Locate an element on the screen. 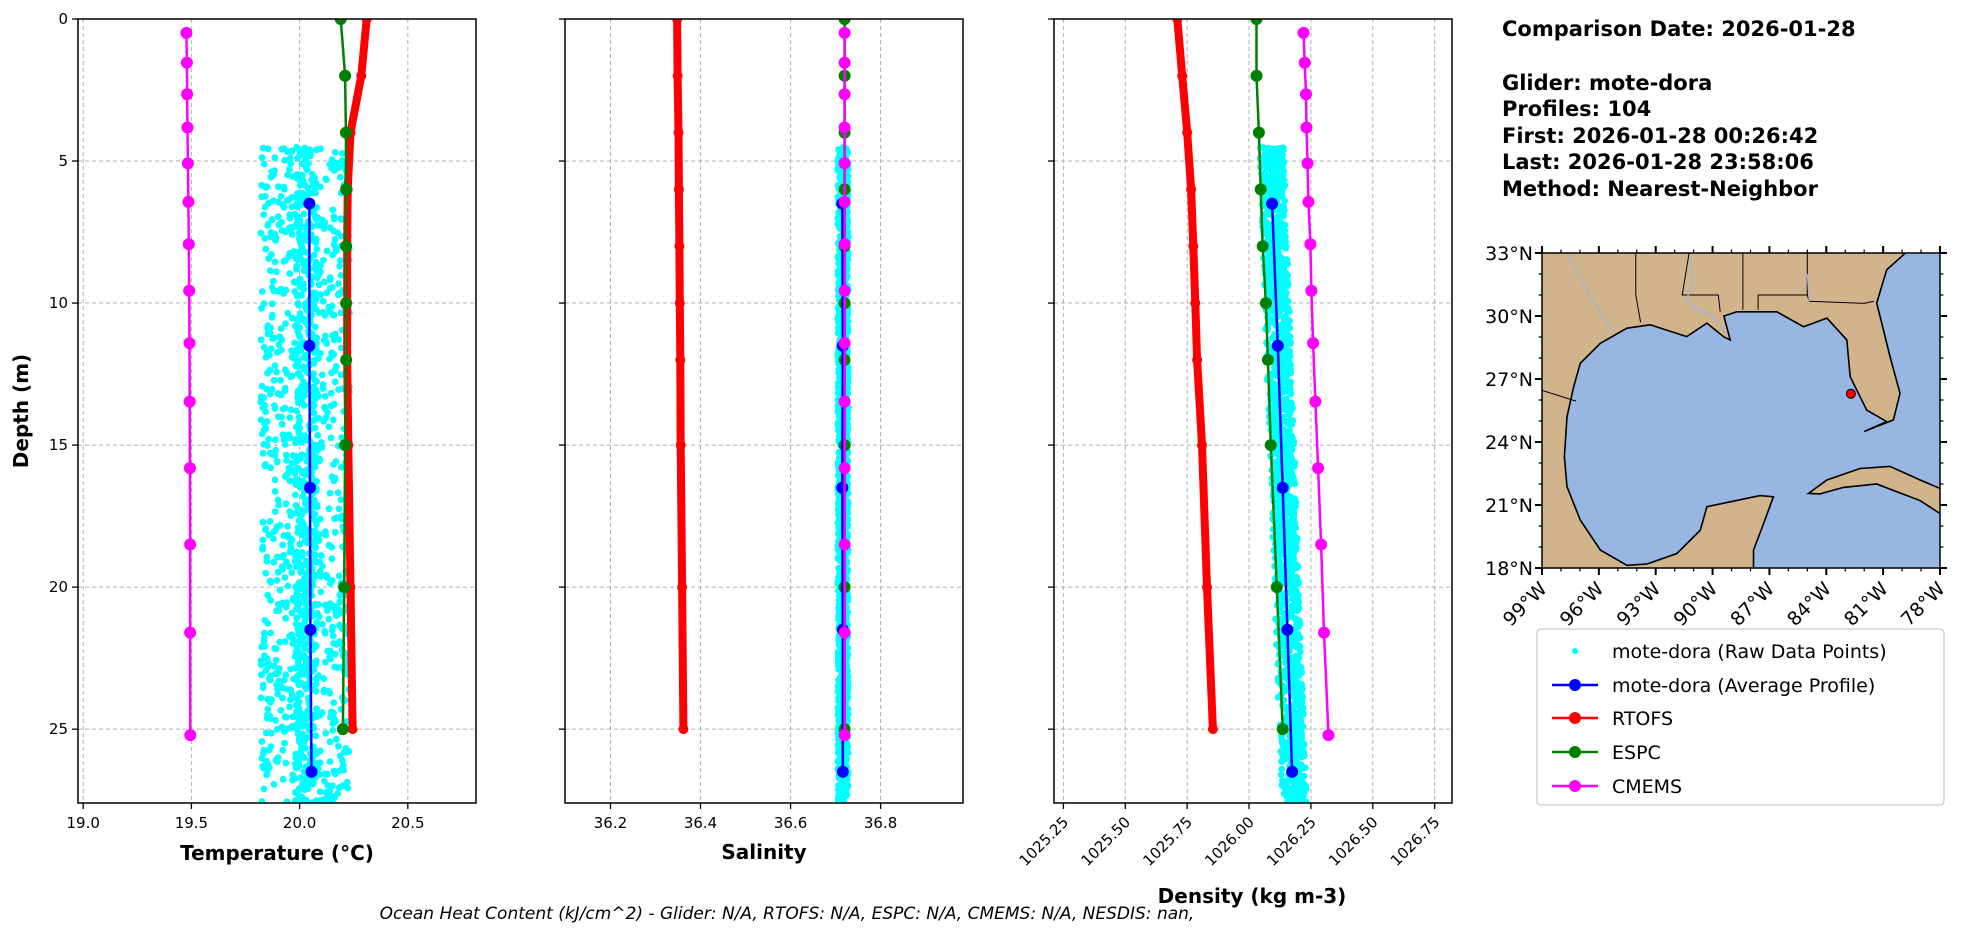  density-x-tick-label: 1025.25 is located at coordinates (1044, 841).